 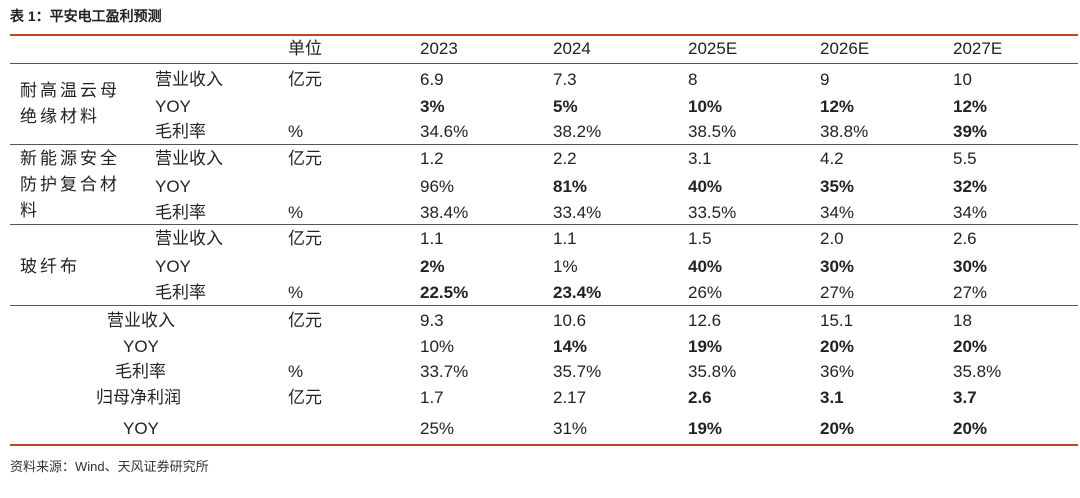 I want to click on table-cell: 1%, so click(x=565, y=266).